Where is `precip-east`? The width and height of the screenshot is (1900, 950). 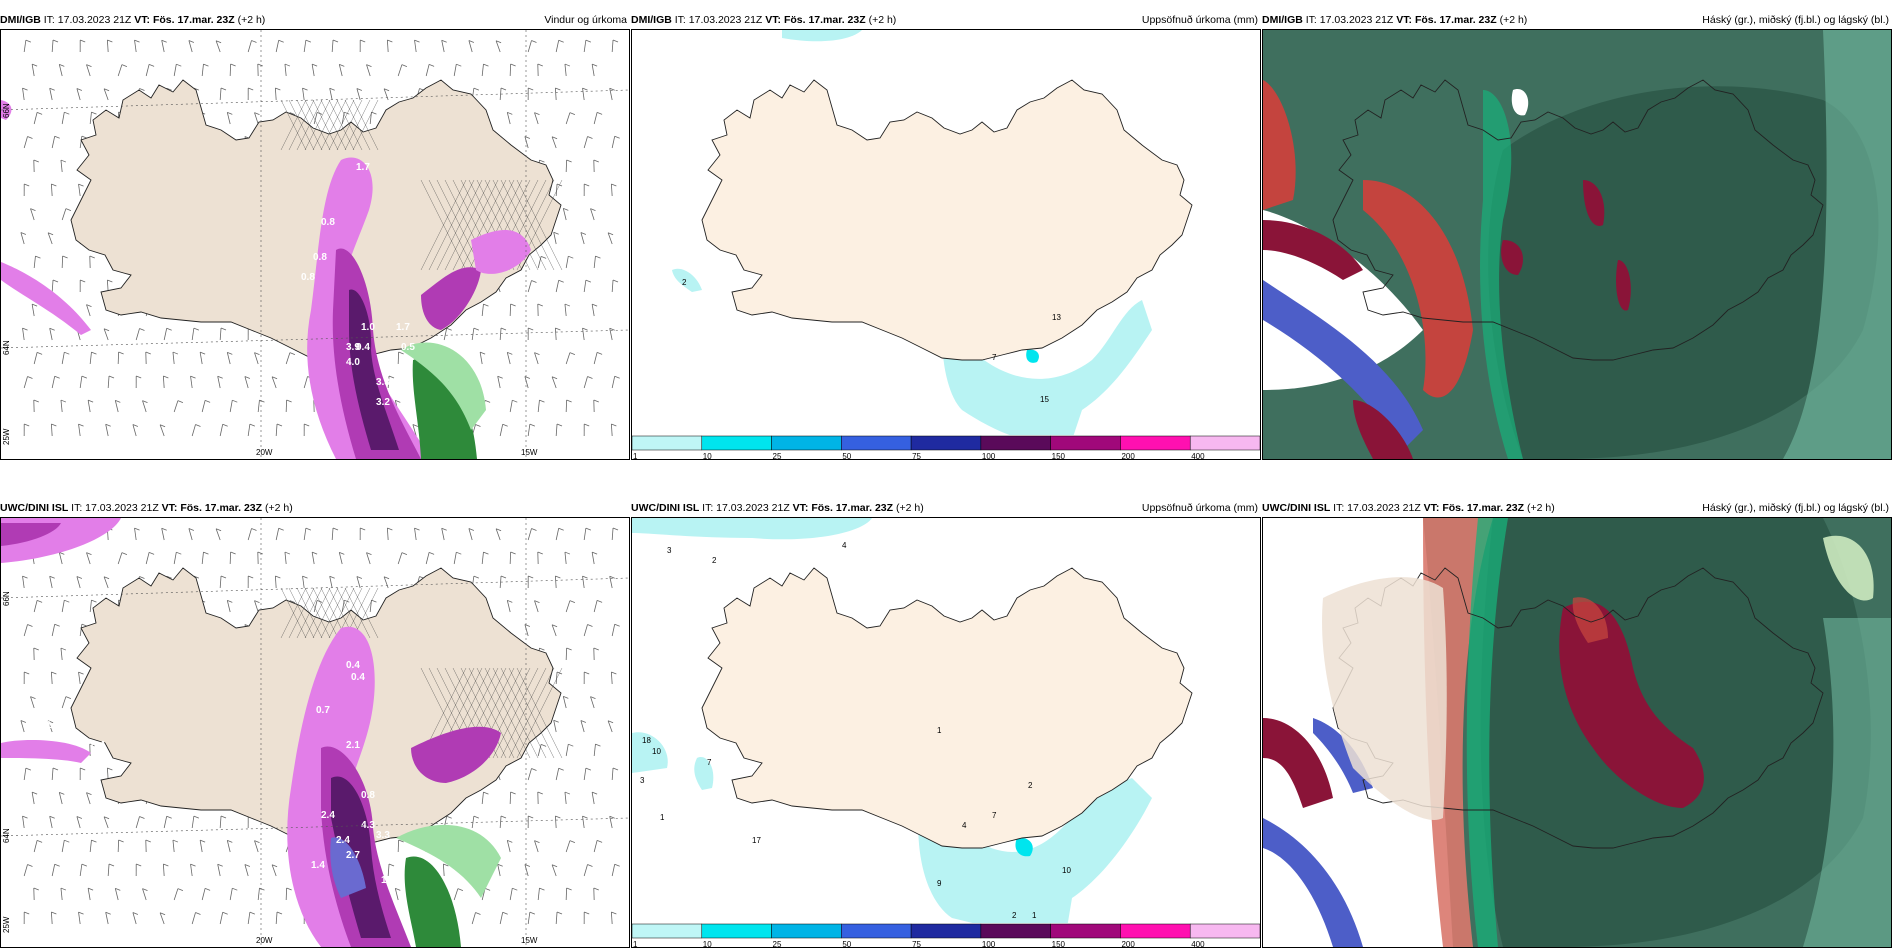 precip-east is located at coordinates (456, 754).